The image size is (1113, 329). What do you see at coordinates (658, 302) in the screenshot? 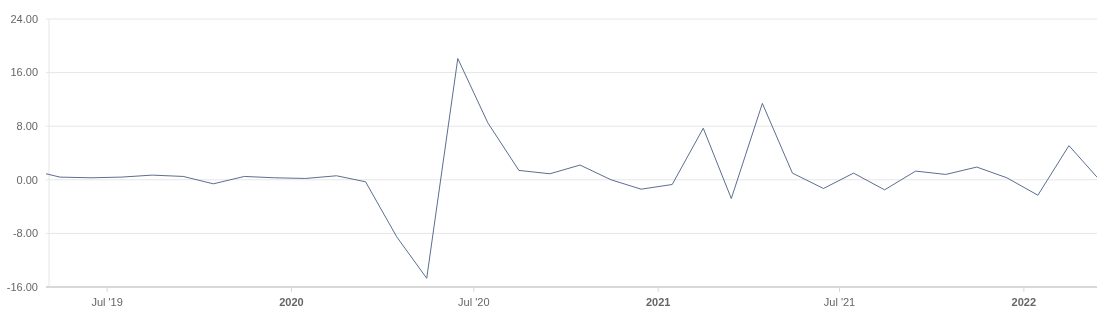
I see `x-tick-label: 2021` at bounding box center [658, 302].